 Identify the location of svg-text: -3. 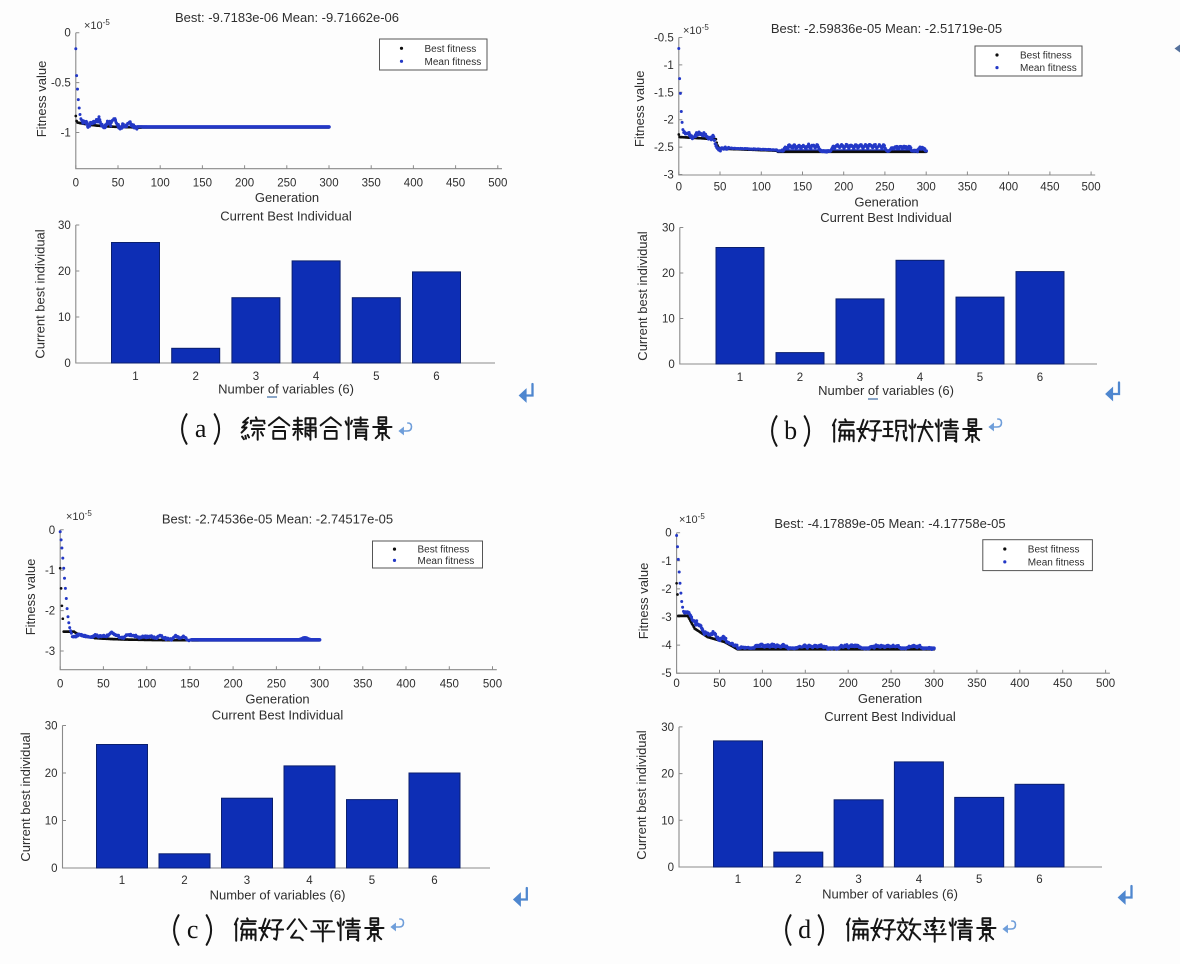
(669, 176).